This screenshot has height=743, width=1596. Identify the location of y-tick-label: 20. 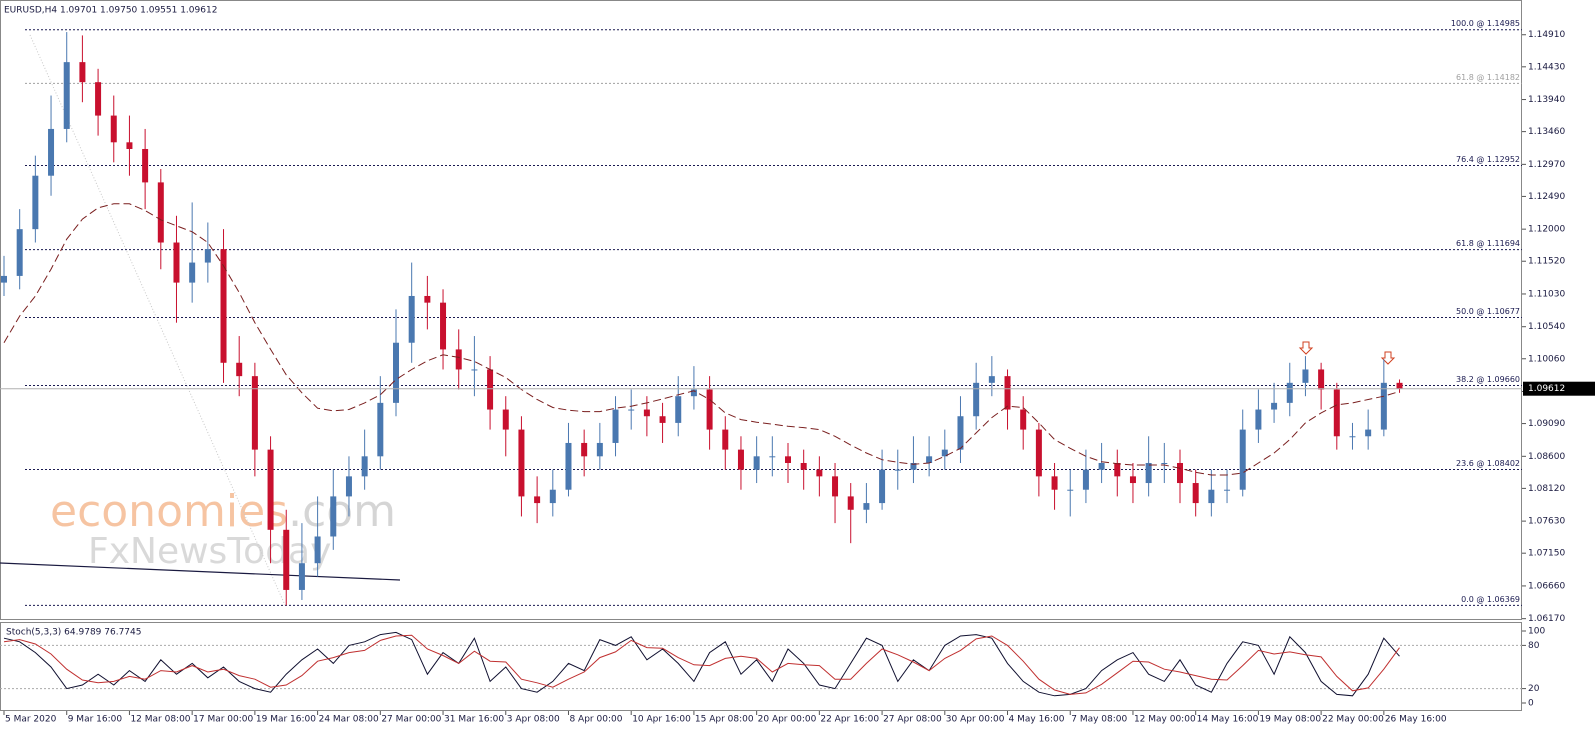
(1534, 689).